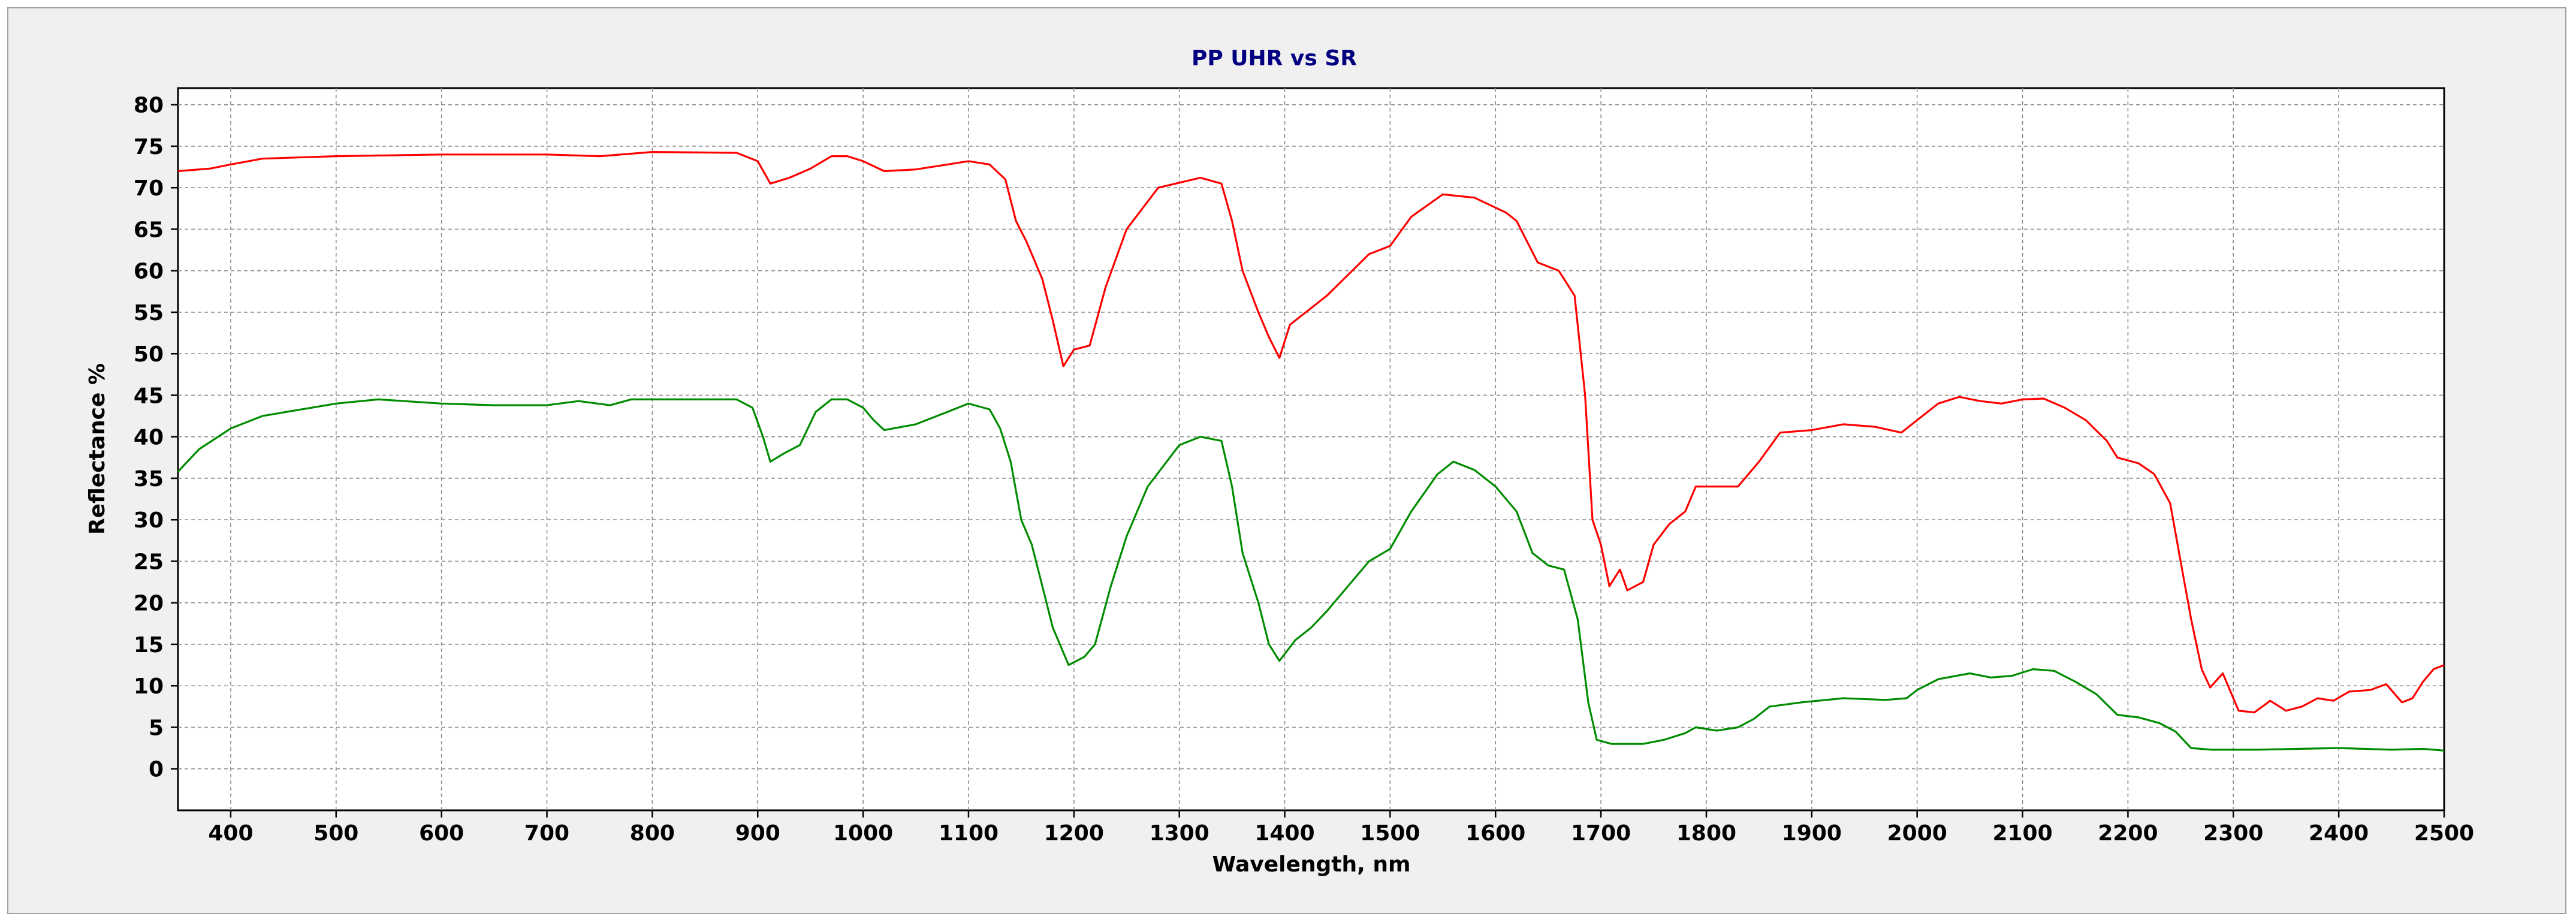  Describe the element at coordinates (1917, 833) in the screenshot. I see `x-tick-label: 2000` at that location.